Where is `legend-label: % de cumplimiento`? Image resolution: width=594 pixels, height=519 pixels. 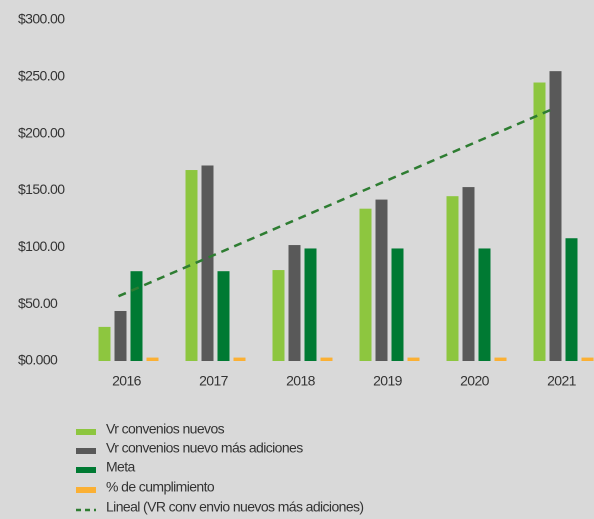 legend-label: % de cumplimiento is located at coordinates (160, 487).